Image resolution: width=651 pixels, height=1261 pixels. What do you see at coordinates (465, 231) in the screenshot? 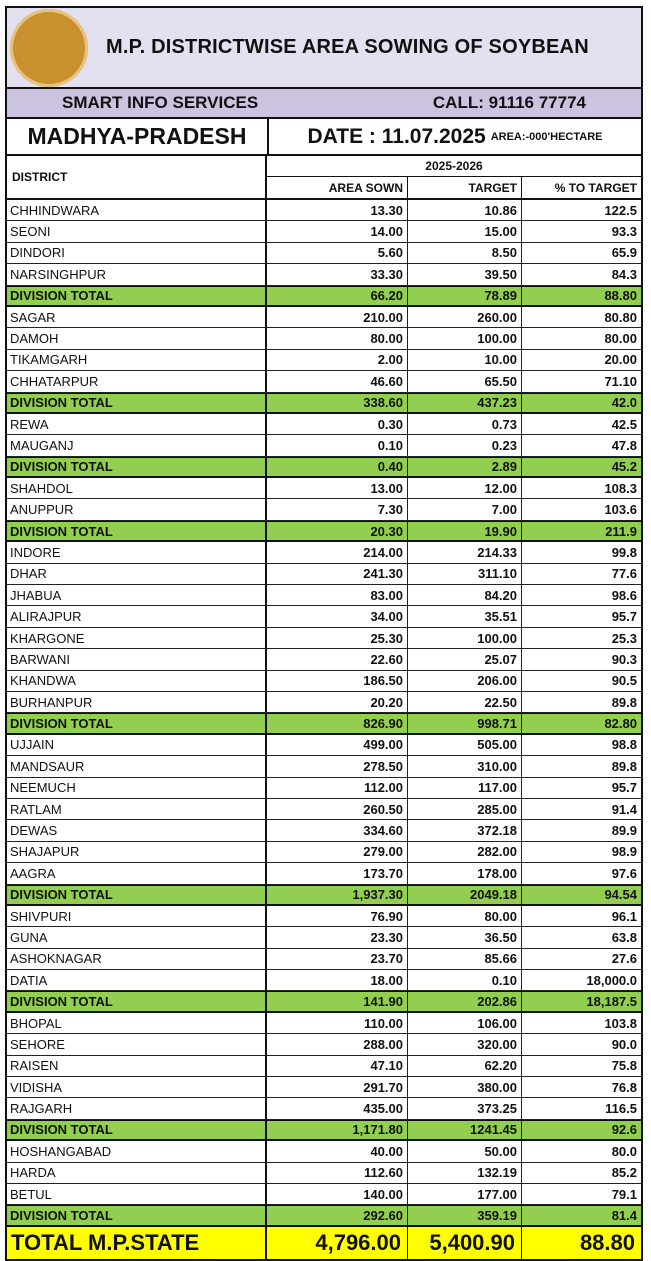
I see `target-cell: 15.00` at bounding box center [465, 231].